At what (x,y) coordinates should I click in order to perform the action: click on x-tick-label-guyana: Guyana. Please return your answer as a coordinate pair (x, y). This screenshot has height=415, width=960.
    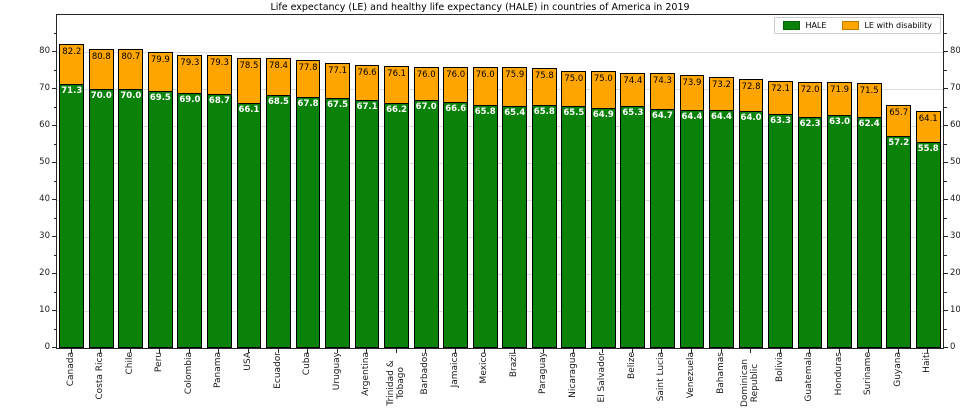
    Looking at the image, I should click on (897, 369).